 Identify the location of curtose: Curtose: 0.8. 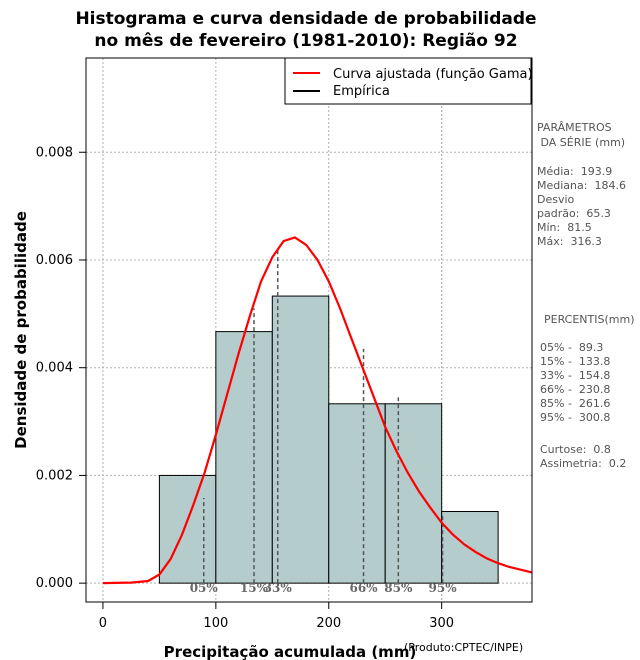
(575, 449).